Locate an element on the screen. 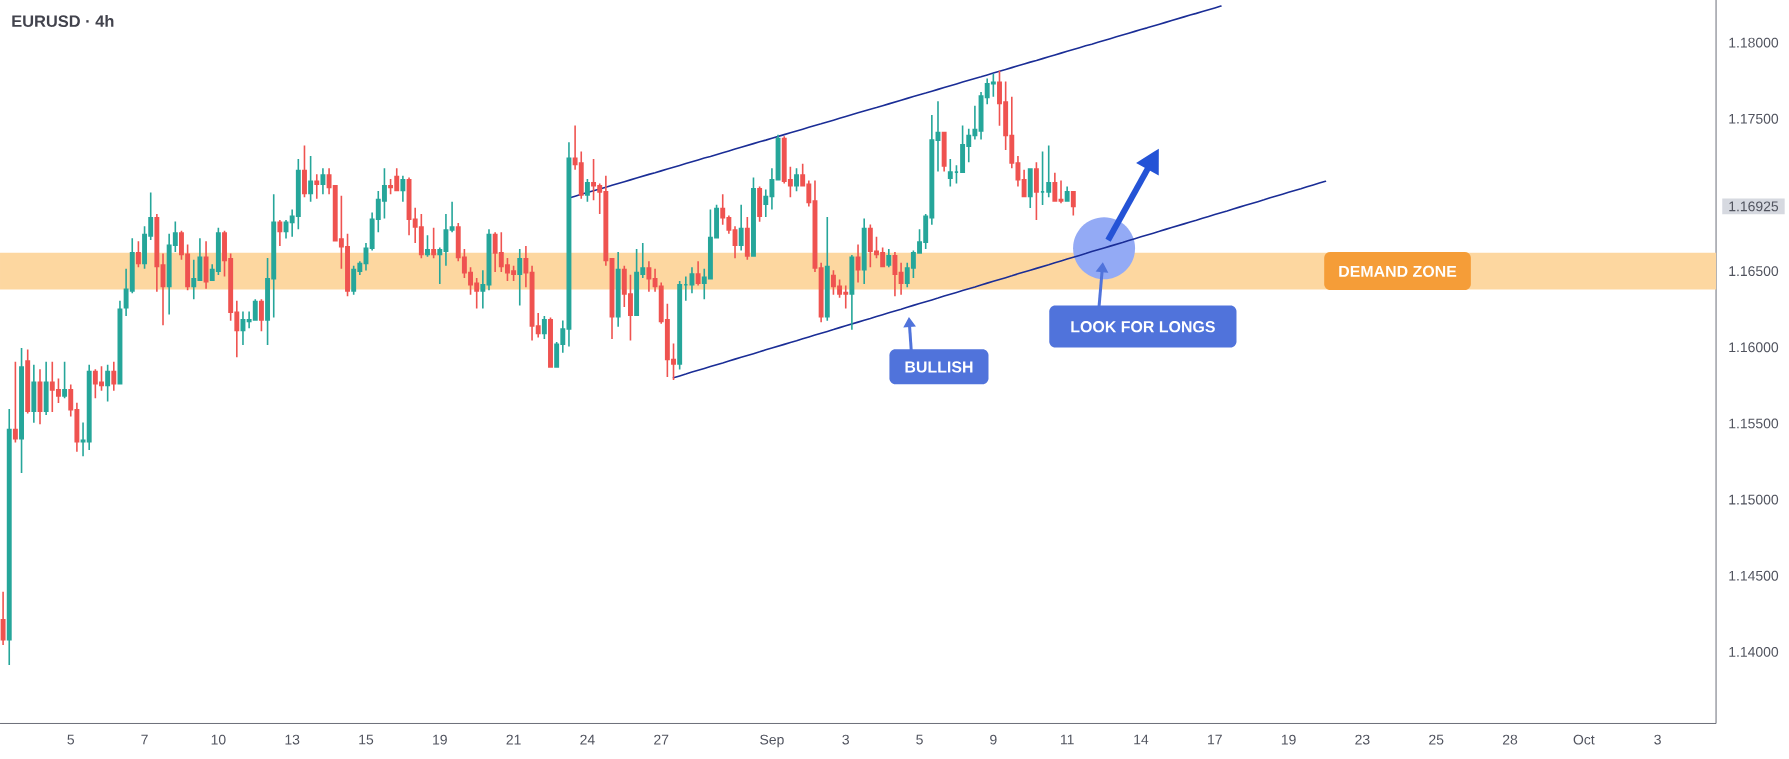  annotation: DEMAND ZONE is located at coordinates (1398, 271).